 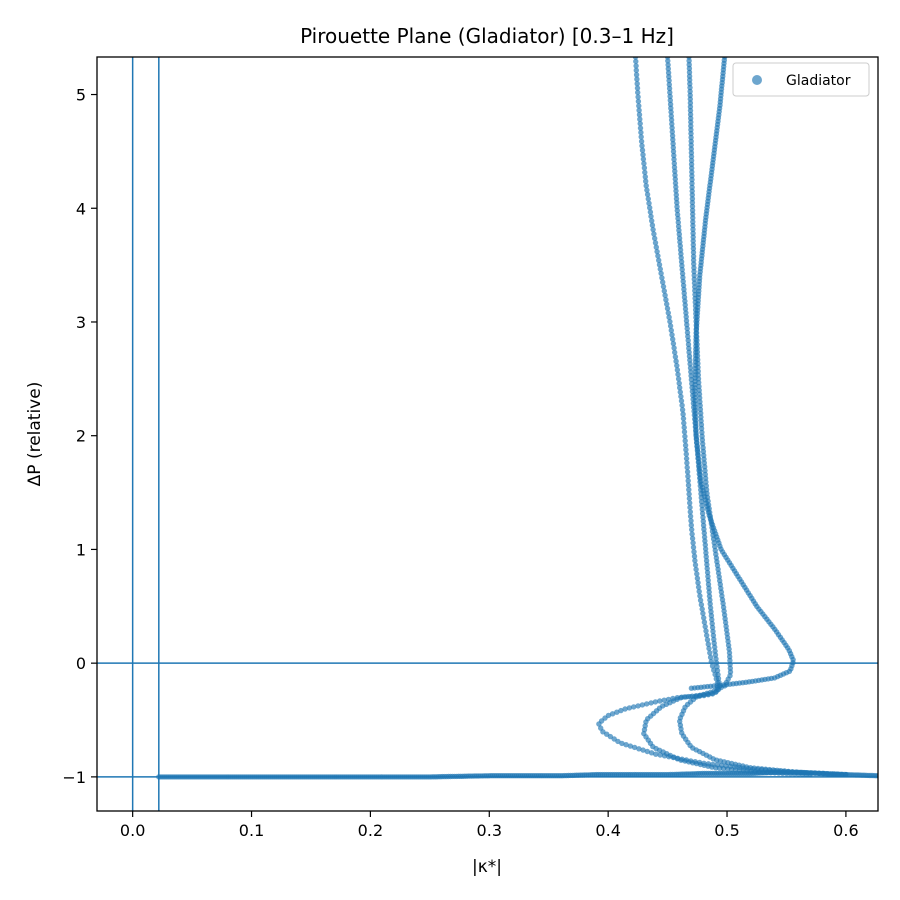 What do you see at coordinates (132, 830) in the screenshot?
I see `x-tick-label: 0.0` at bounding box center [132, 830].